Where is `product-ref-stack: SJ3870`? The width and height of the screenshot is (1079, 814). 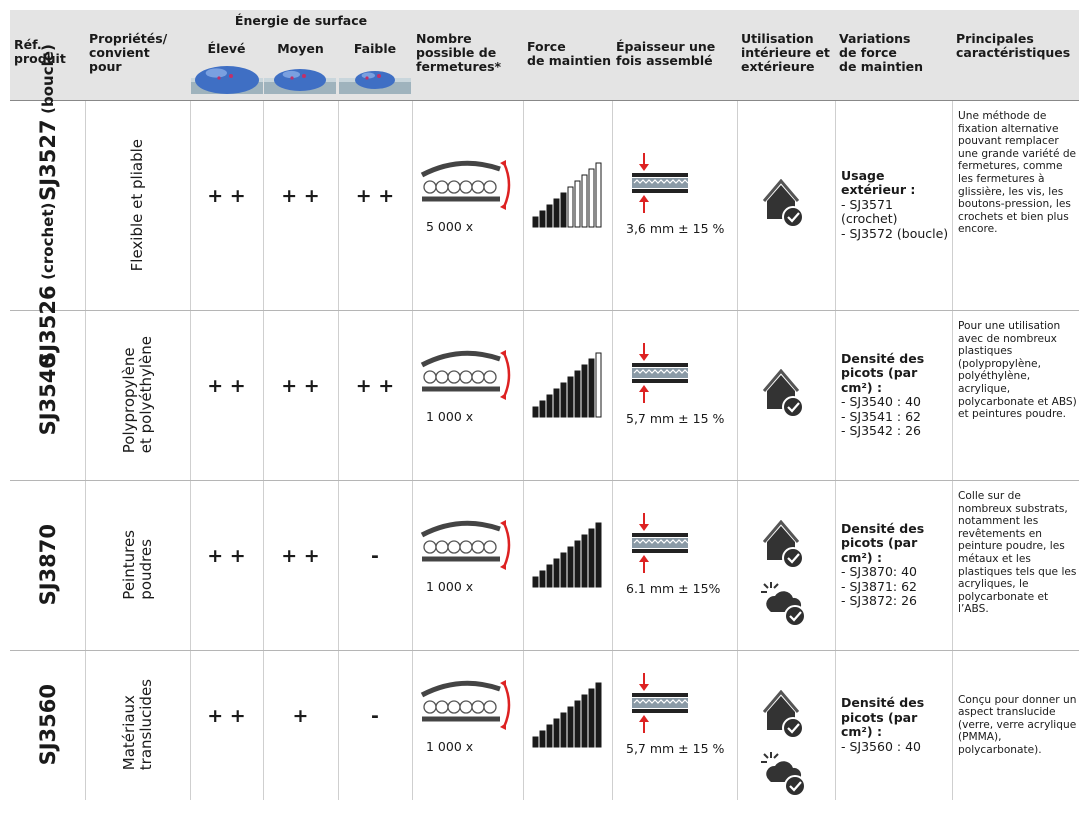
product-ref-stack: SJ3870 is located at coordinates (48, 564).